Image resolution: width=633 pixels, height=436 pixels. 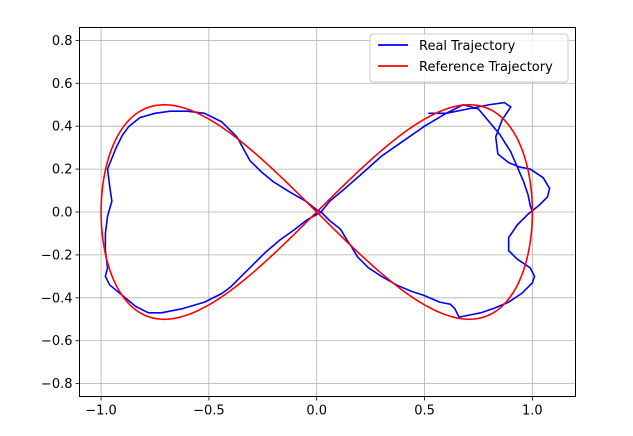 I want to click on y-tick-label: 0.8, so click(x=62, y=41).